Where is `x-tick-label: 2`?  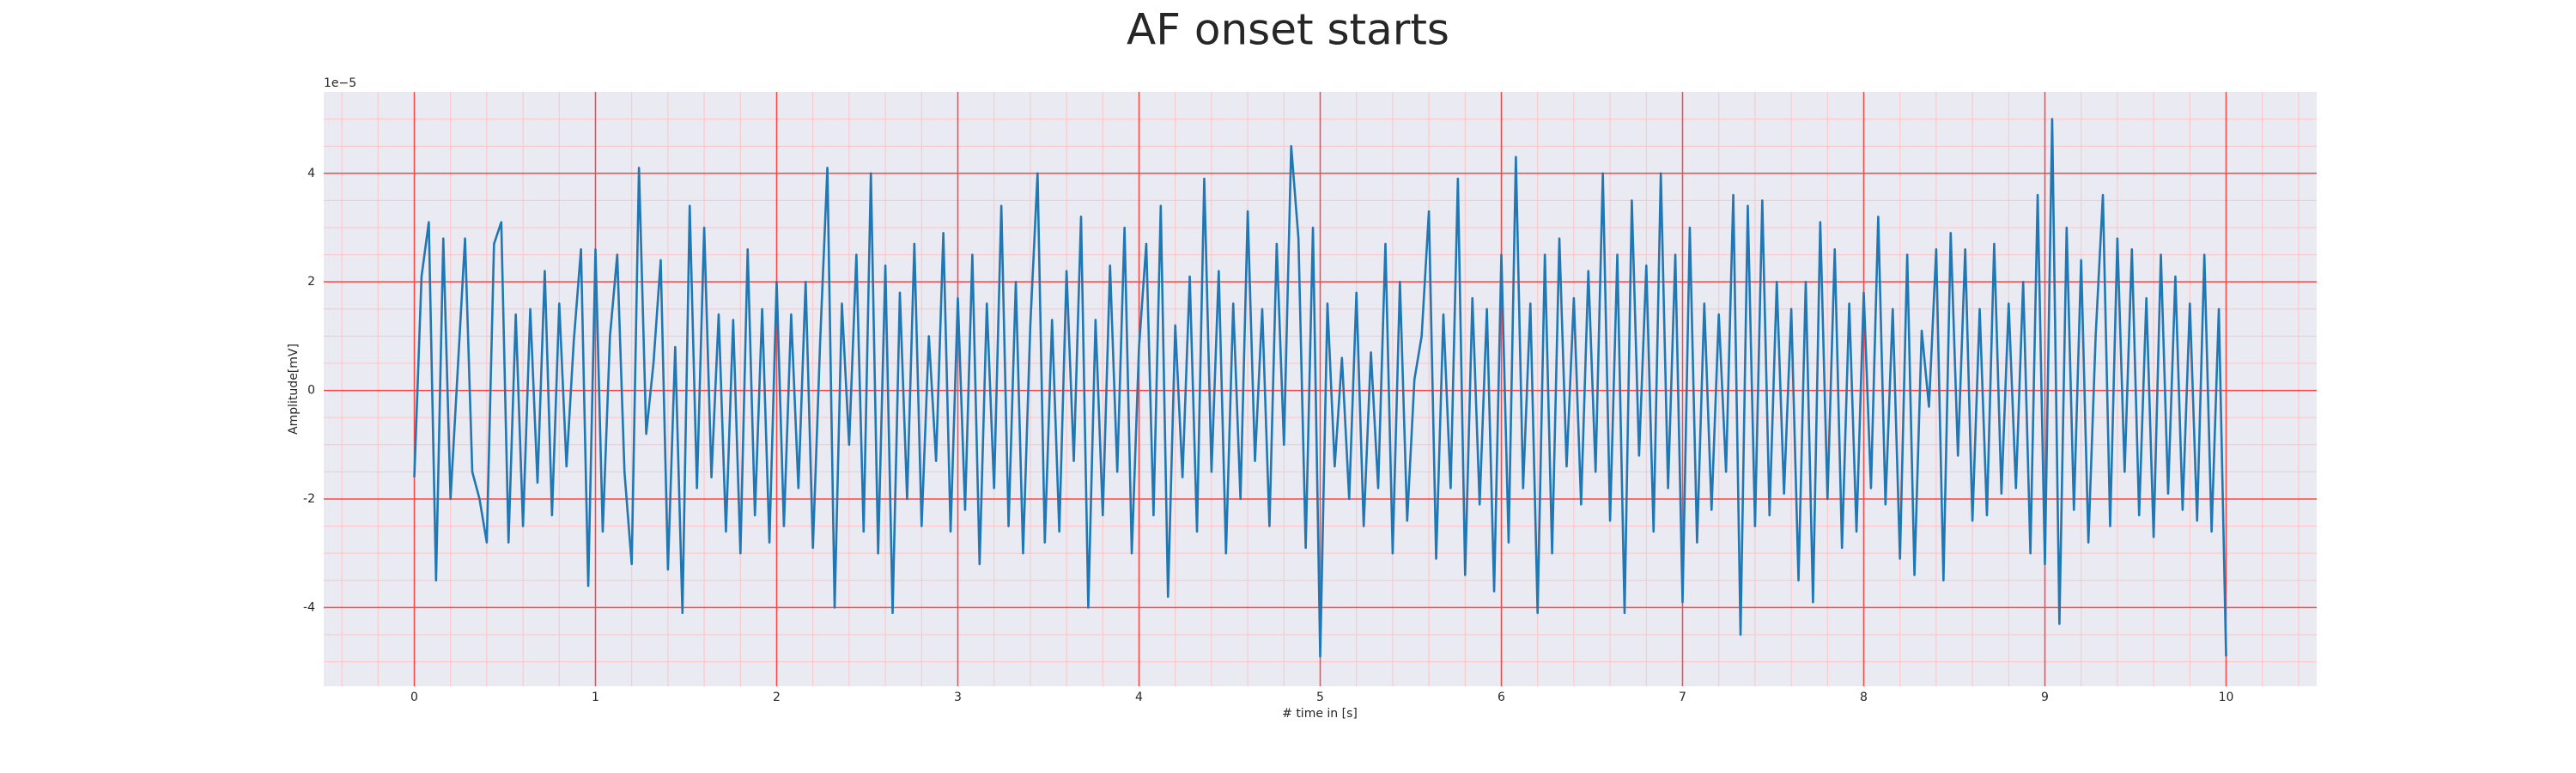
x-tick-label: 2 is located at coordinates (777, 697).